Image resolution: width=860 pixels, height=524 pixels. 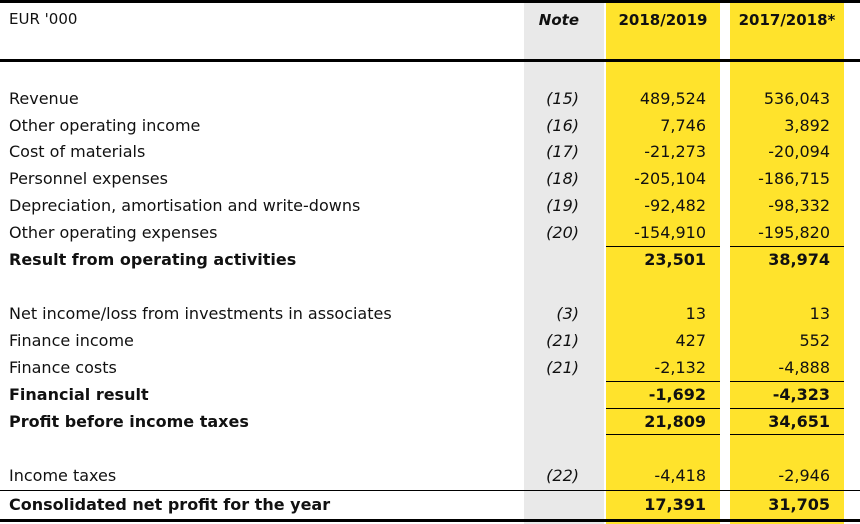 I want to click on row-value-2017-2018: -186,715, so click(x=794, y=178).